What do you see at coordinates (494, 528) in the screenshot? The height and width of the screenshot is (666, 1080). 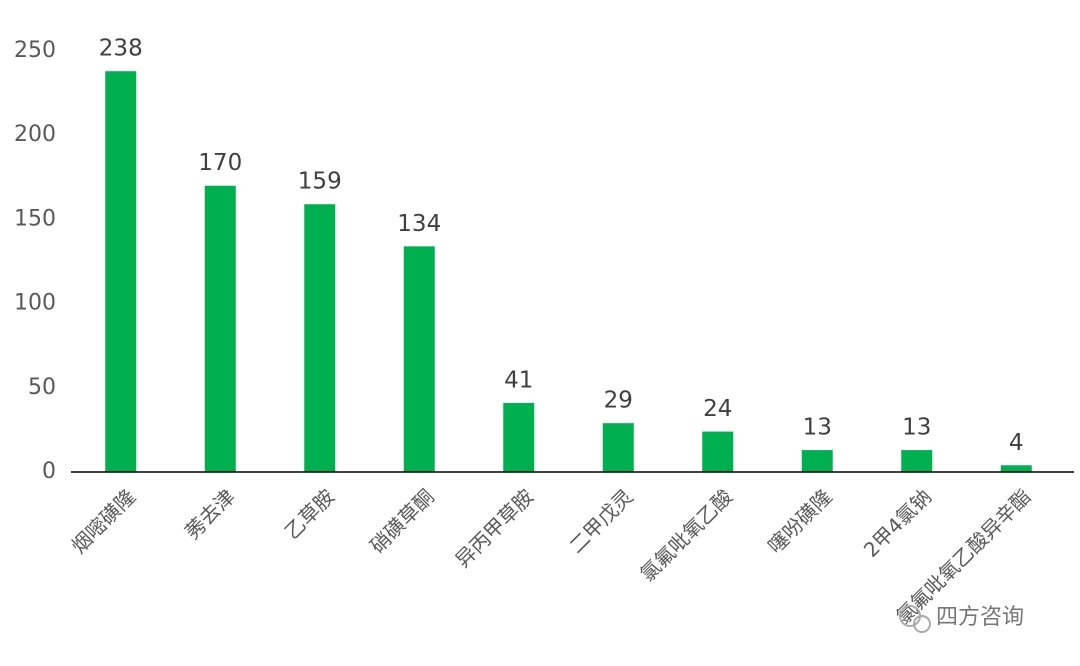 I see `x-tick-label: 异丙甲草胺` at bounding box center [494, 528].